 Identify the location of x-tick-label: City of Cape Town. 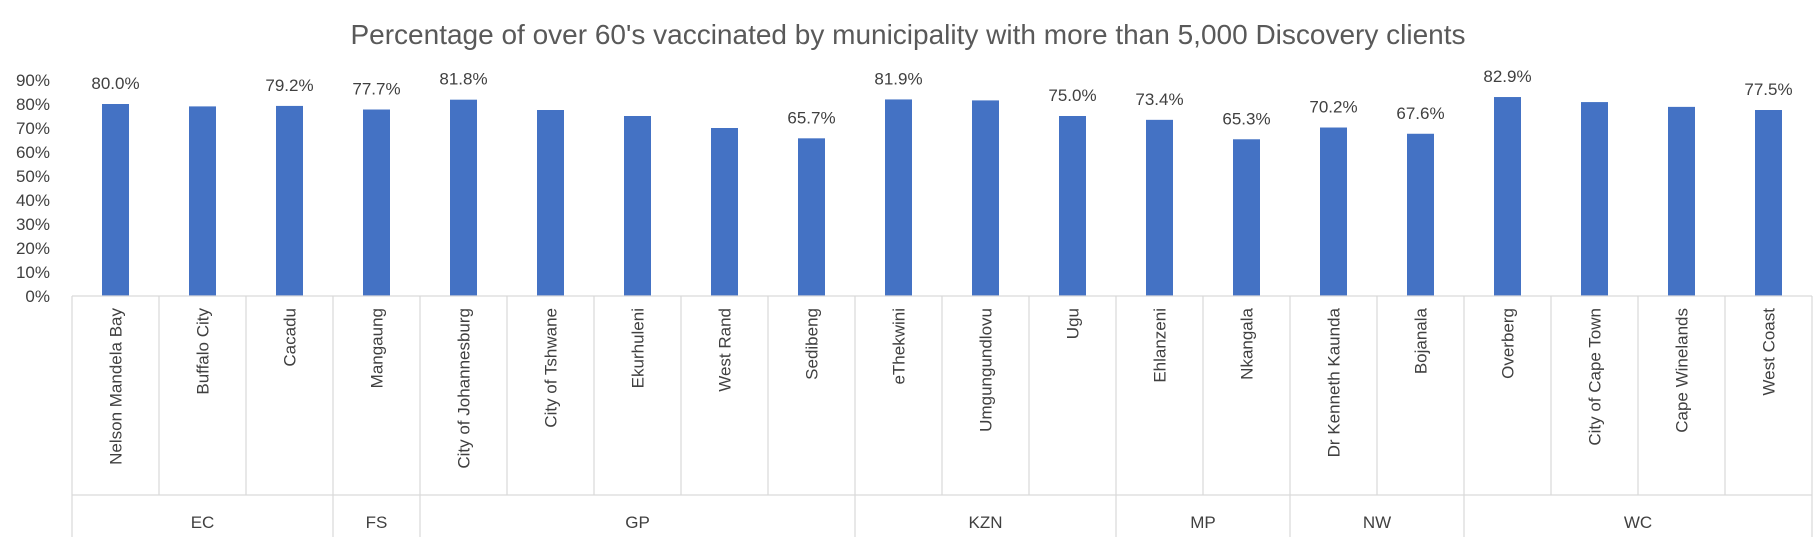
(1595, 377).